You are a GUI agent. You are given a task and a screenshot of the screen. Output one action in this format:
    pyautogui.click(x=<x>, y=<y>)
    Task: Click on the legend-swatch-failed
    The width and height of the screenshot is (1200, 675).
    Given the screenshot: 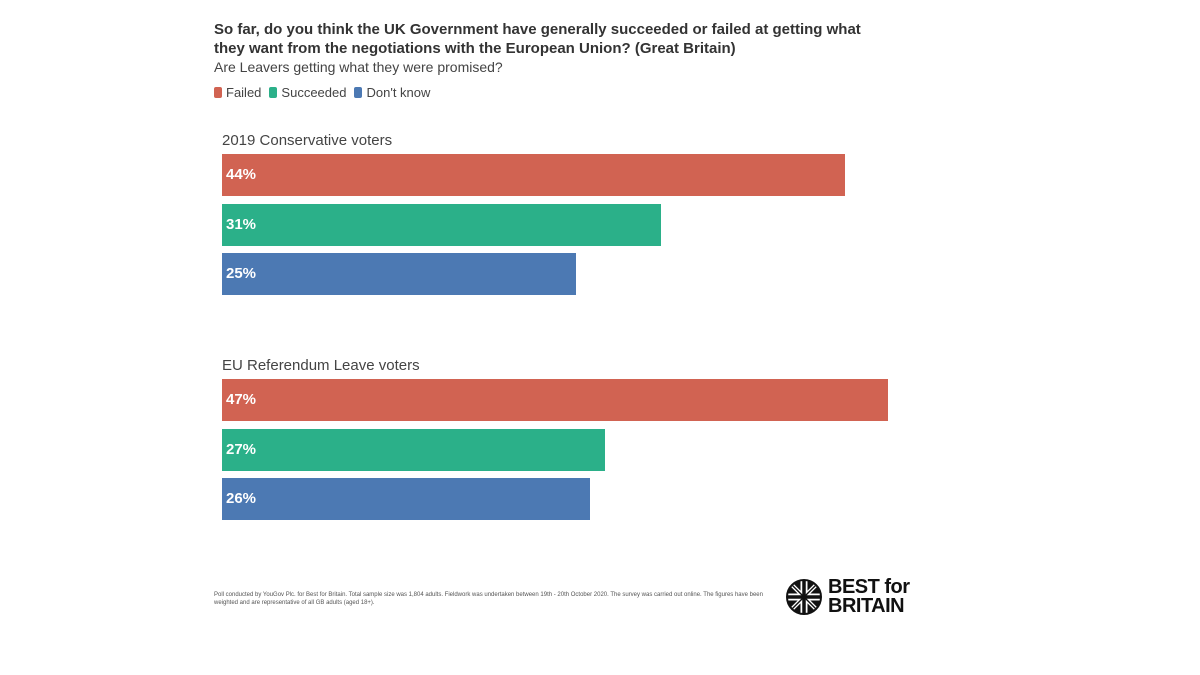 What is the action you would take?
    pyautogui.click(x=218, y=92)
    